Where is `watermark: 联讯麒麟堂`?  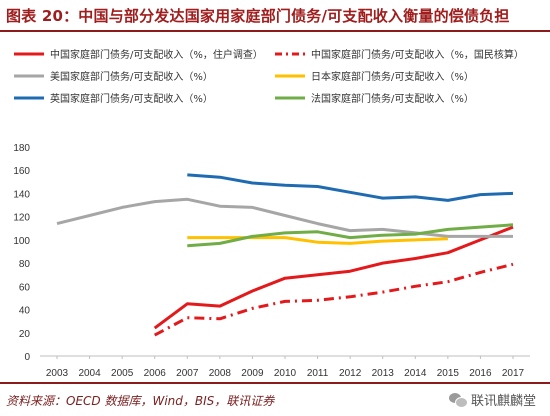
watermark: 联讯麒麟堂 is located at coordinates (492, 399).